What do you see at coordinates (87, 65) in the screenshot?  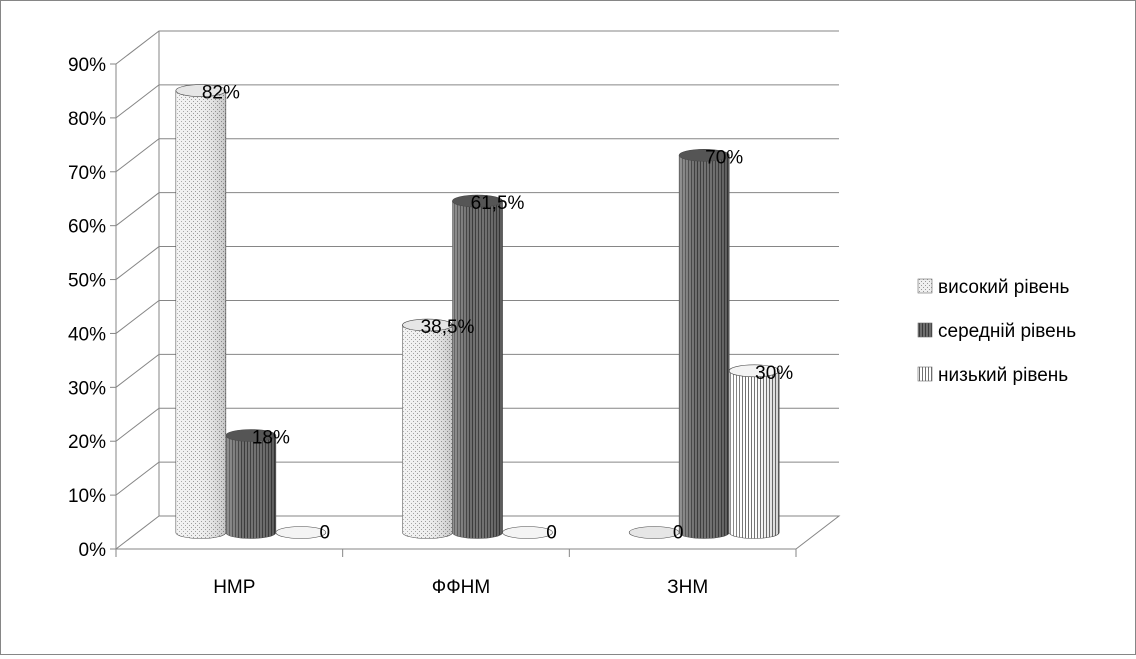 I see `y-tick-label: 90%` at bounding box center [87, 65].